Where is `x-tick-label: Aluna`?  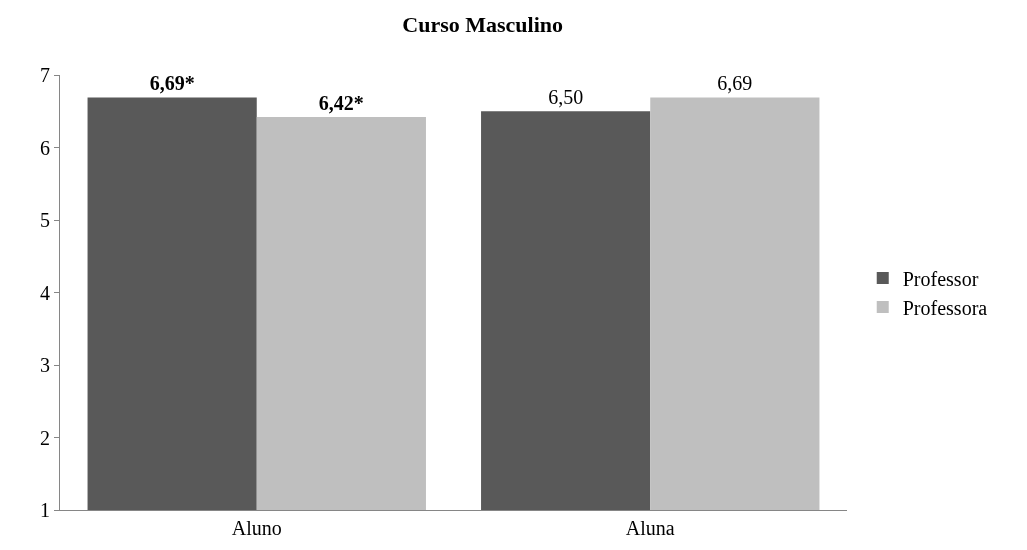
x-tick-label: Aluna is located at coordinates (650, 528).